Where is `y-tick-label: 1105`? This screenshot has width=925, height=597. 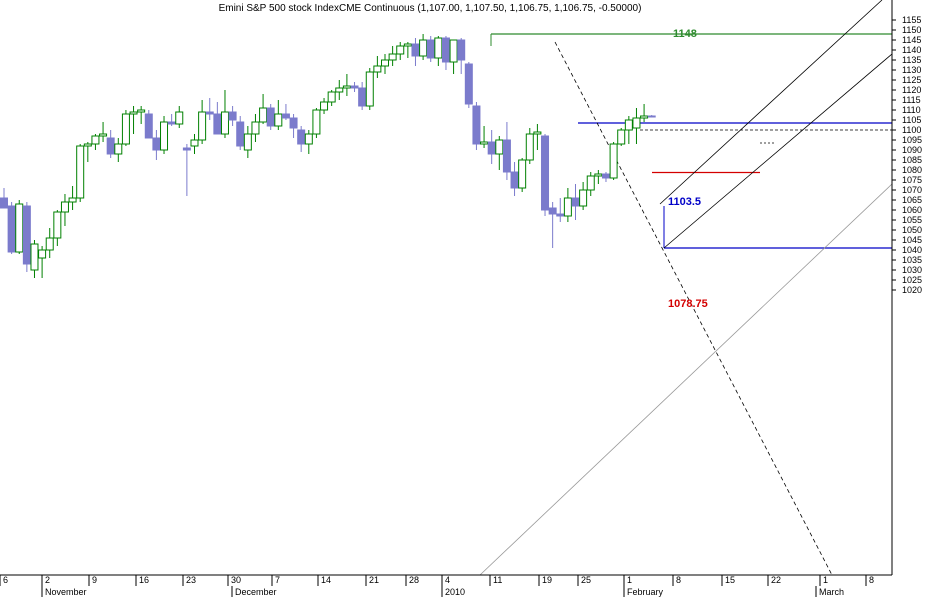 y-tick-label: 1105 is located at coordinates (911, 120).